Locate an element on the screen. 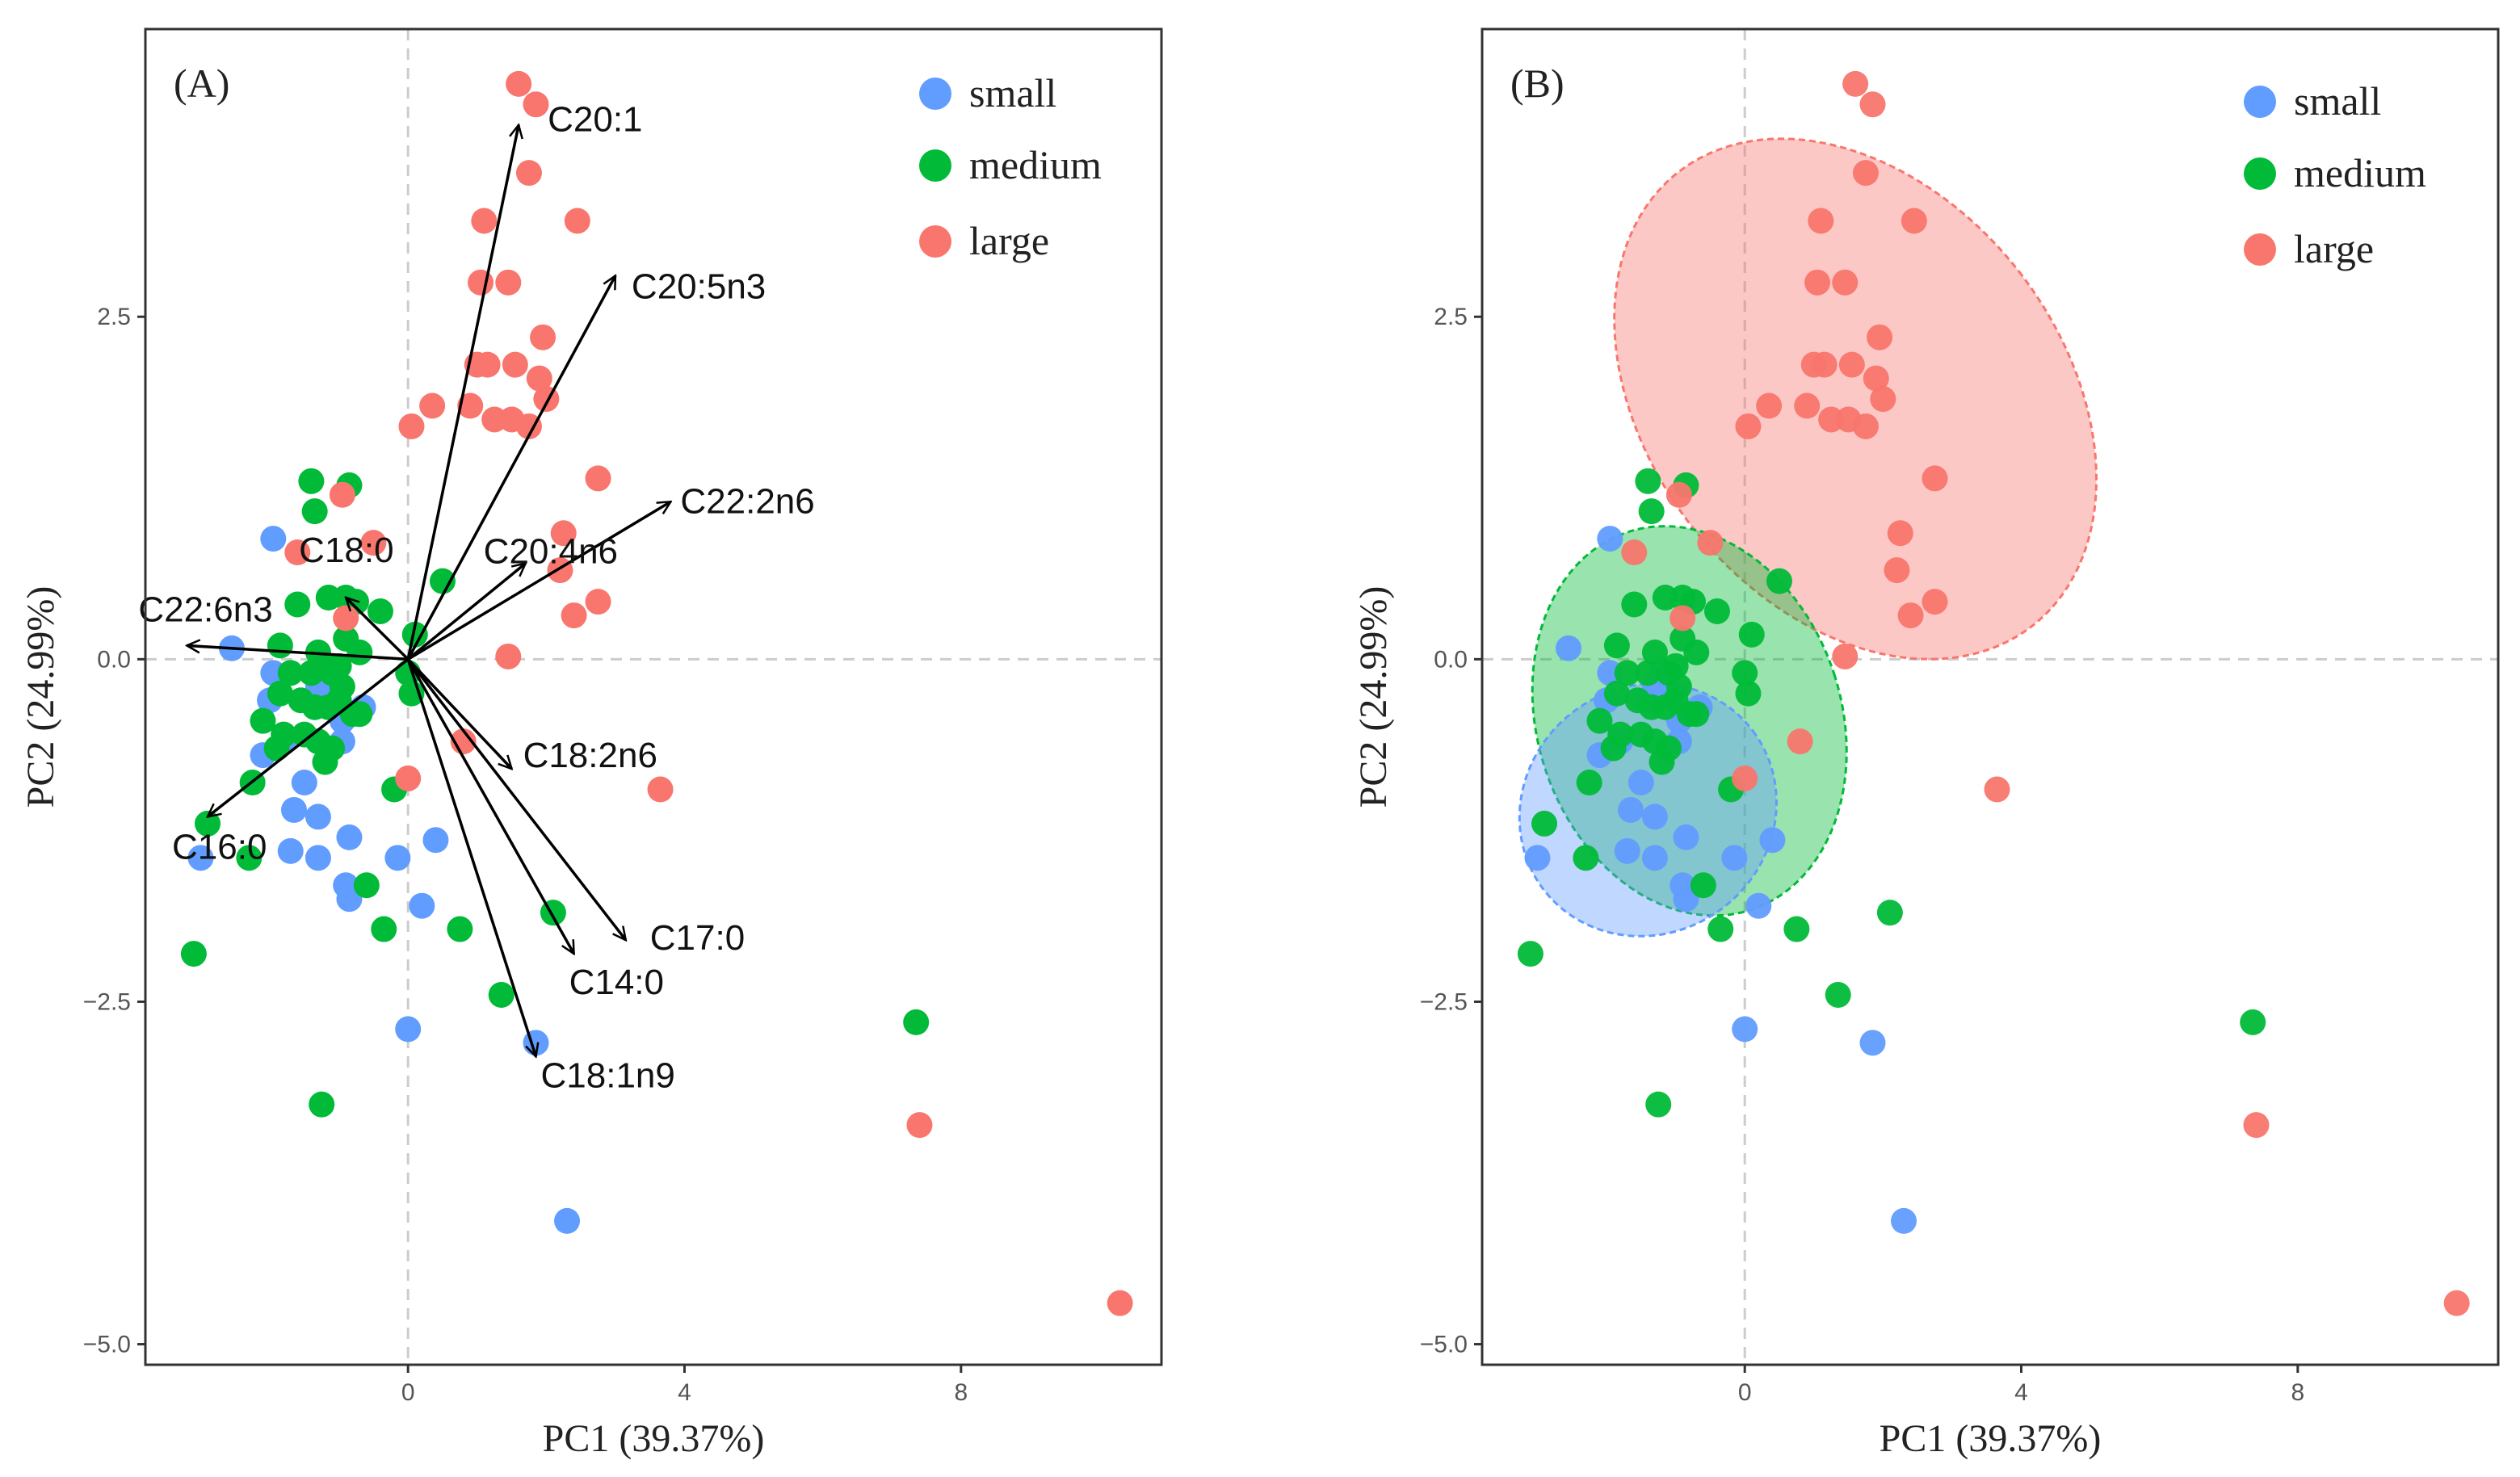  panel-b-legend: small medium large is located at coordinates (2335, 174).